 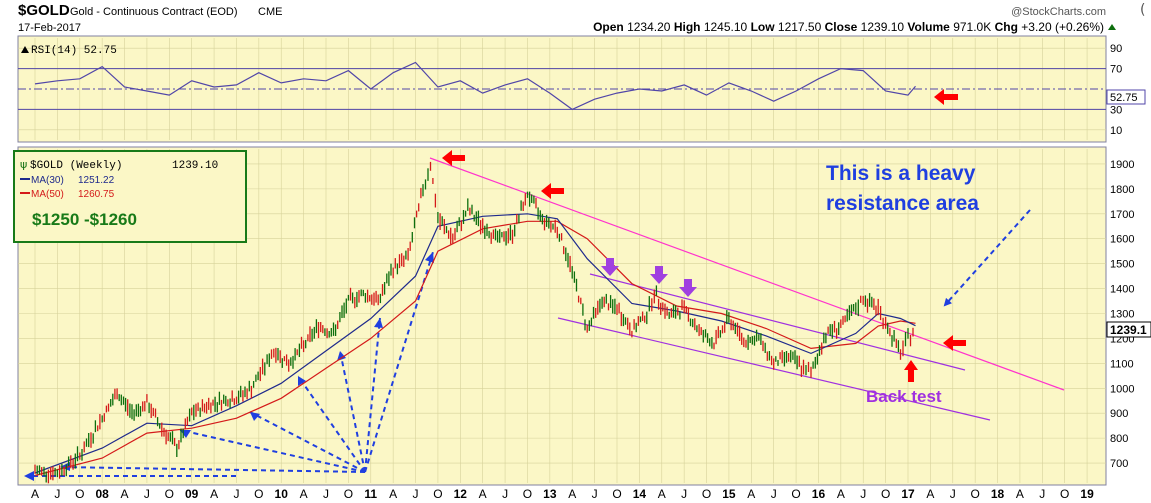 What do you see at coordinates (1122, 364) in the screenshot?
I see `price-tick-label: 1100` at bounding box center [1122, 364].